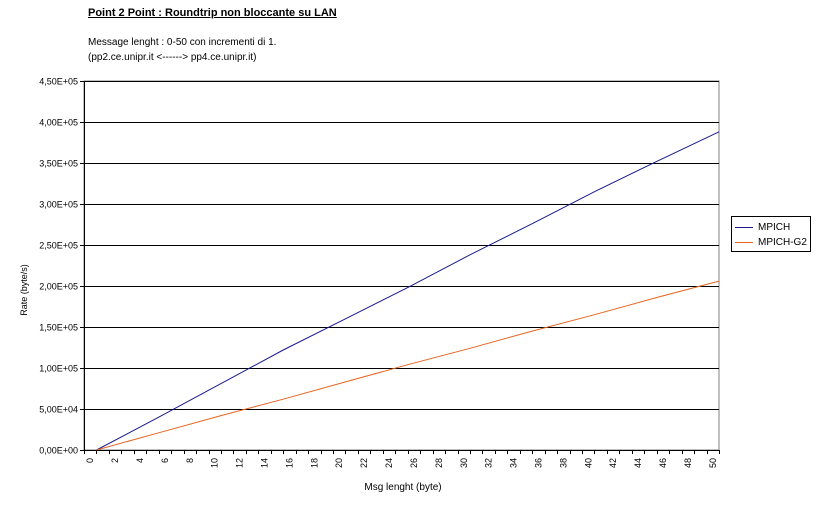  Describe the element at coordinates (215, 463) in the screenshot. I see `x-tick-label: 10` at that location.